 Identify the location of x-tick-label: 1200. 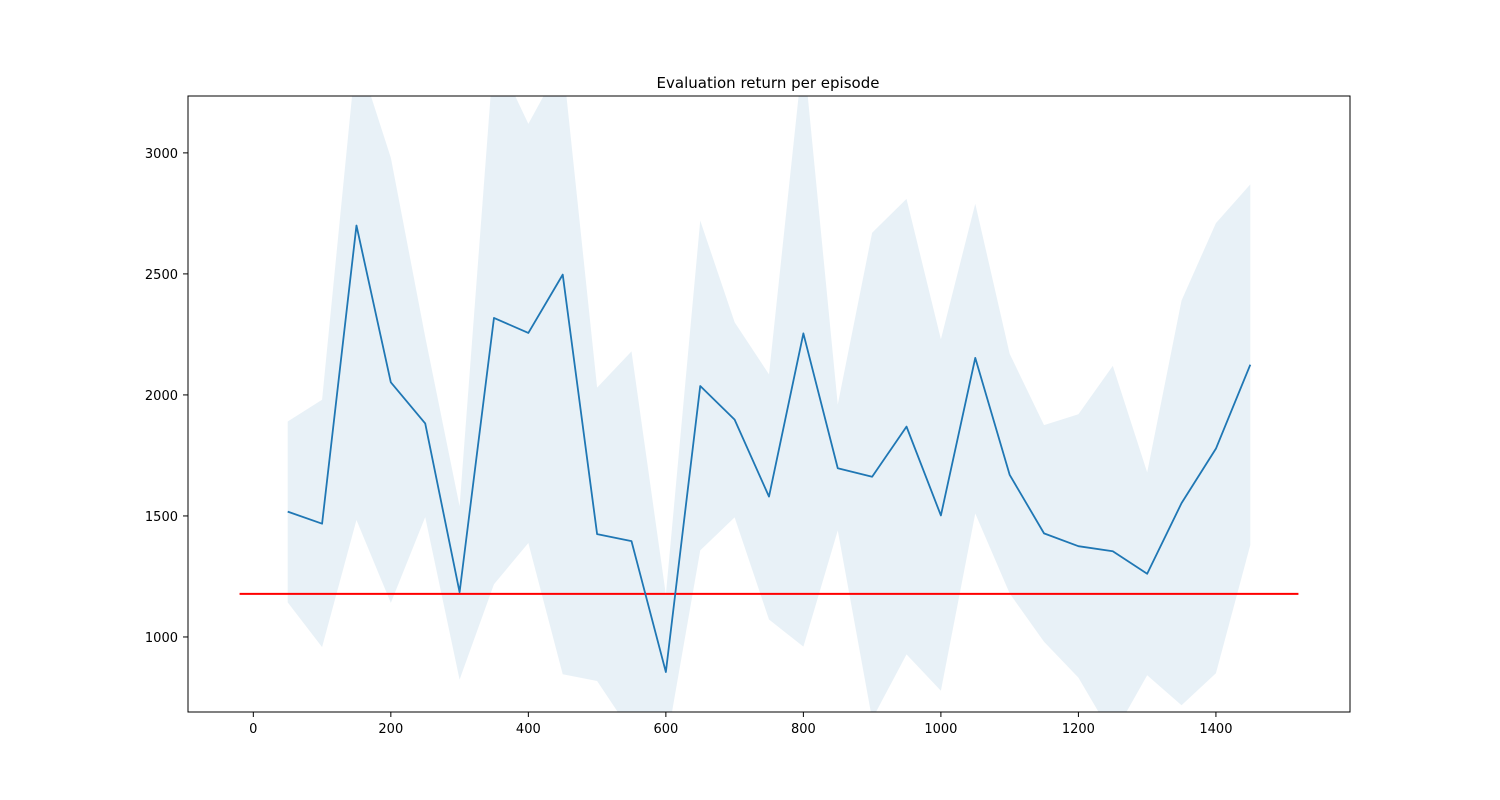
(1078, 729).